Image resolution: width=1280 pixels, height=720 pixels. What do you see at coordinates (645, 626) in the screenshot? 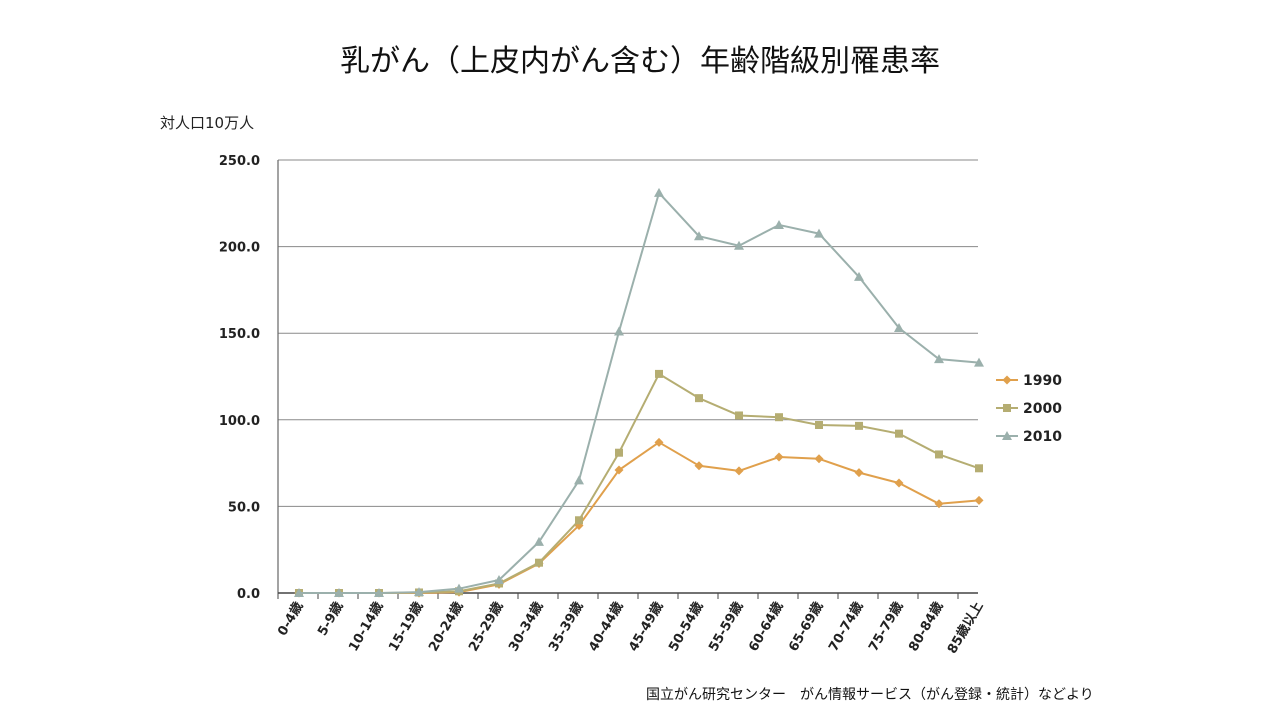
I see `x-tick-label: 45-49歳` at bounding box center [645, 626].